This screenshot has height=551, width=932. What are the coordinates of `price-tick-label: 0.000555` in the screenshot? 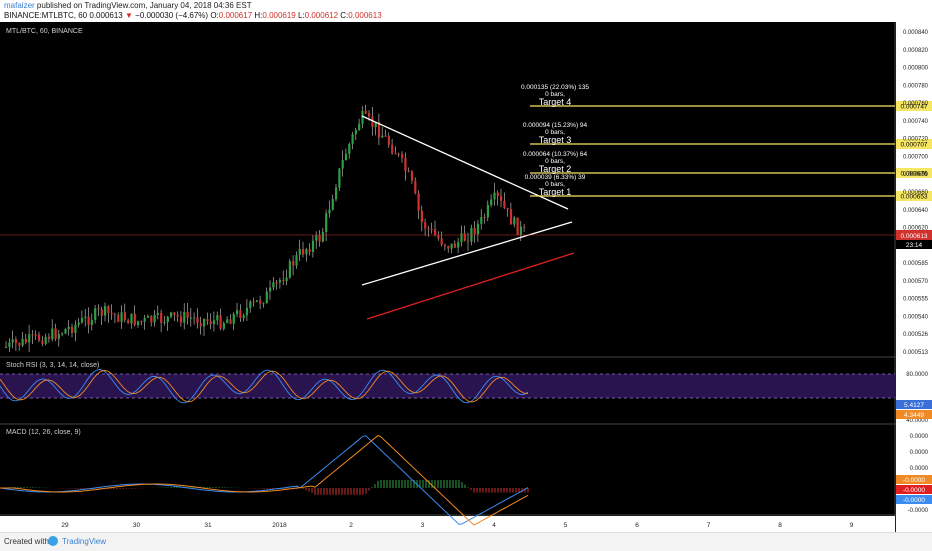 It's located at (916, 300).